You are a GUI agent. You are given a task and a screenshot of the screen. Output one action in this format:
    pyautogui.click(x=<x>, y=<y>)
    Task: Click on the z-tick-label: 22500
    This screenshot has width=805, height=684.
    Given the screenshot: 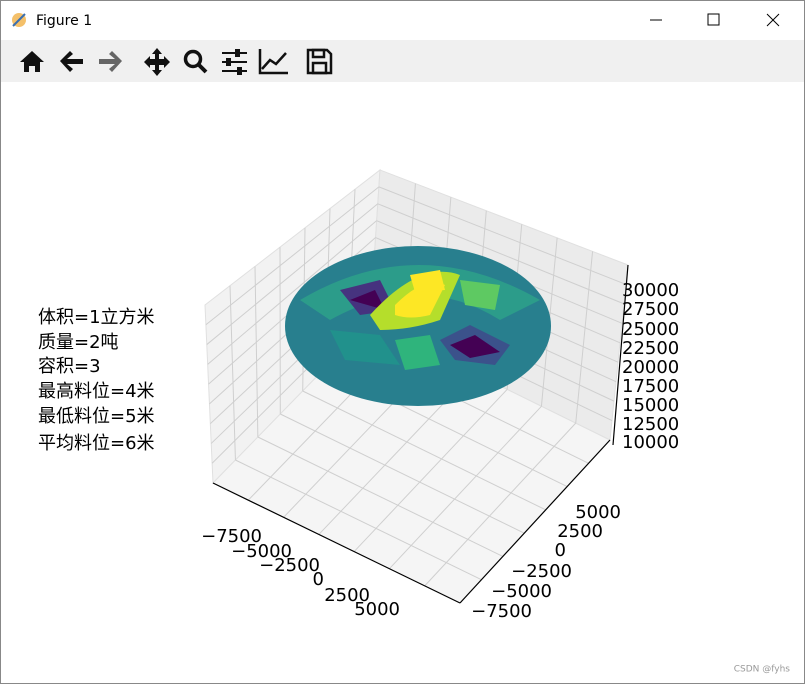 What is the action you would take?
    pyautogui.click(x=650, y=348)
    